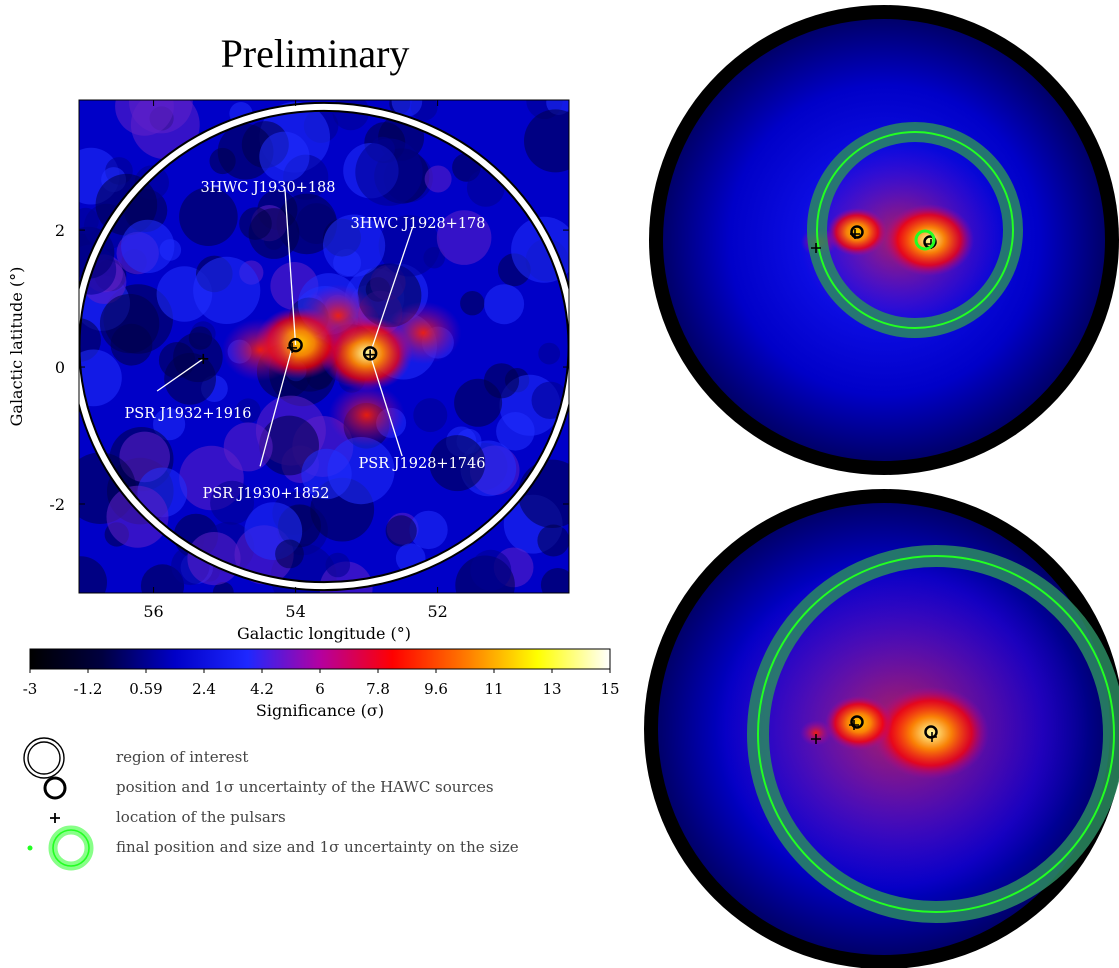 The image size is (1119, 968). Describe the element at coordinates (145, 689) in the screenshot. I see `colorbar-tick-label: 0.59` at that location.